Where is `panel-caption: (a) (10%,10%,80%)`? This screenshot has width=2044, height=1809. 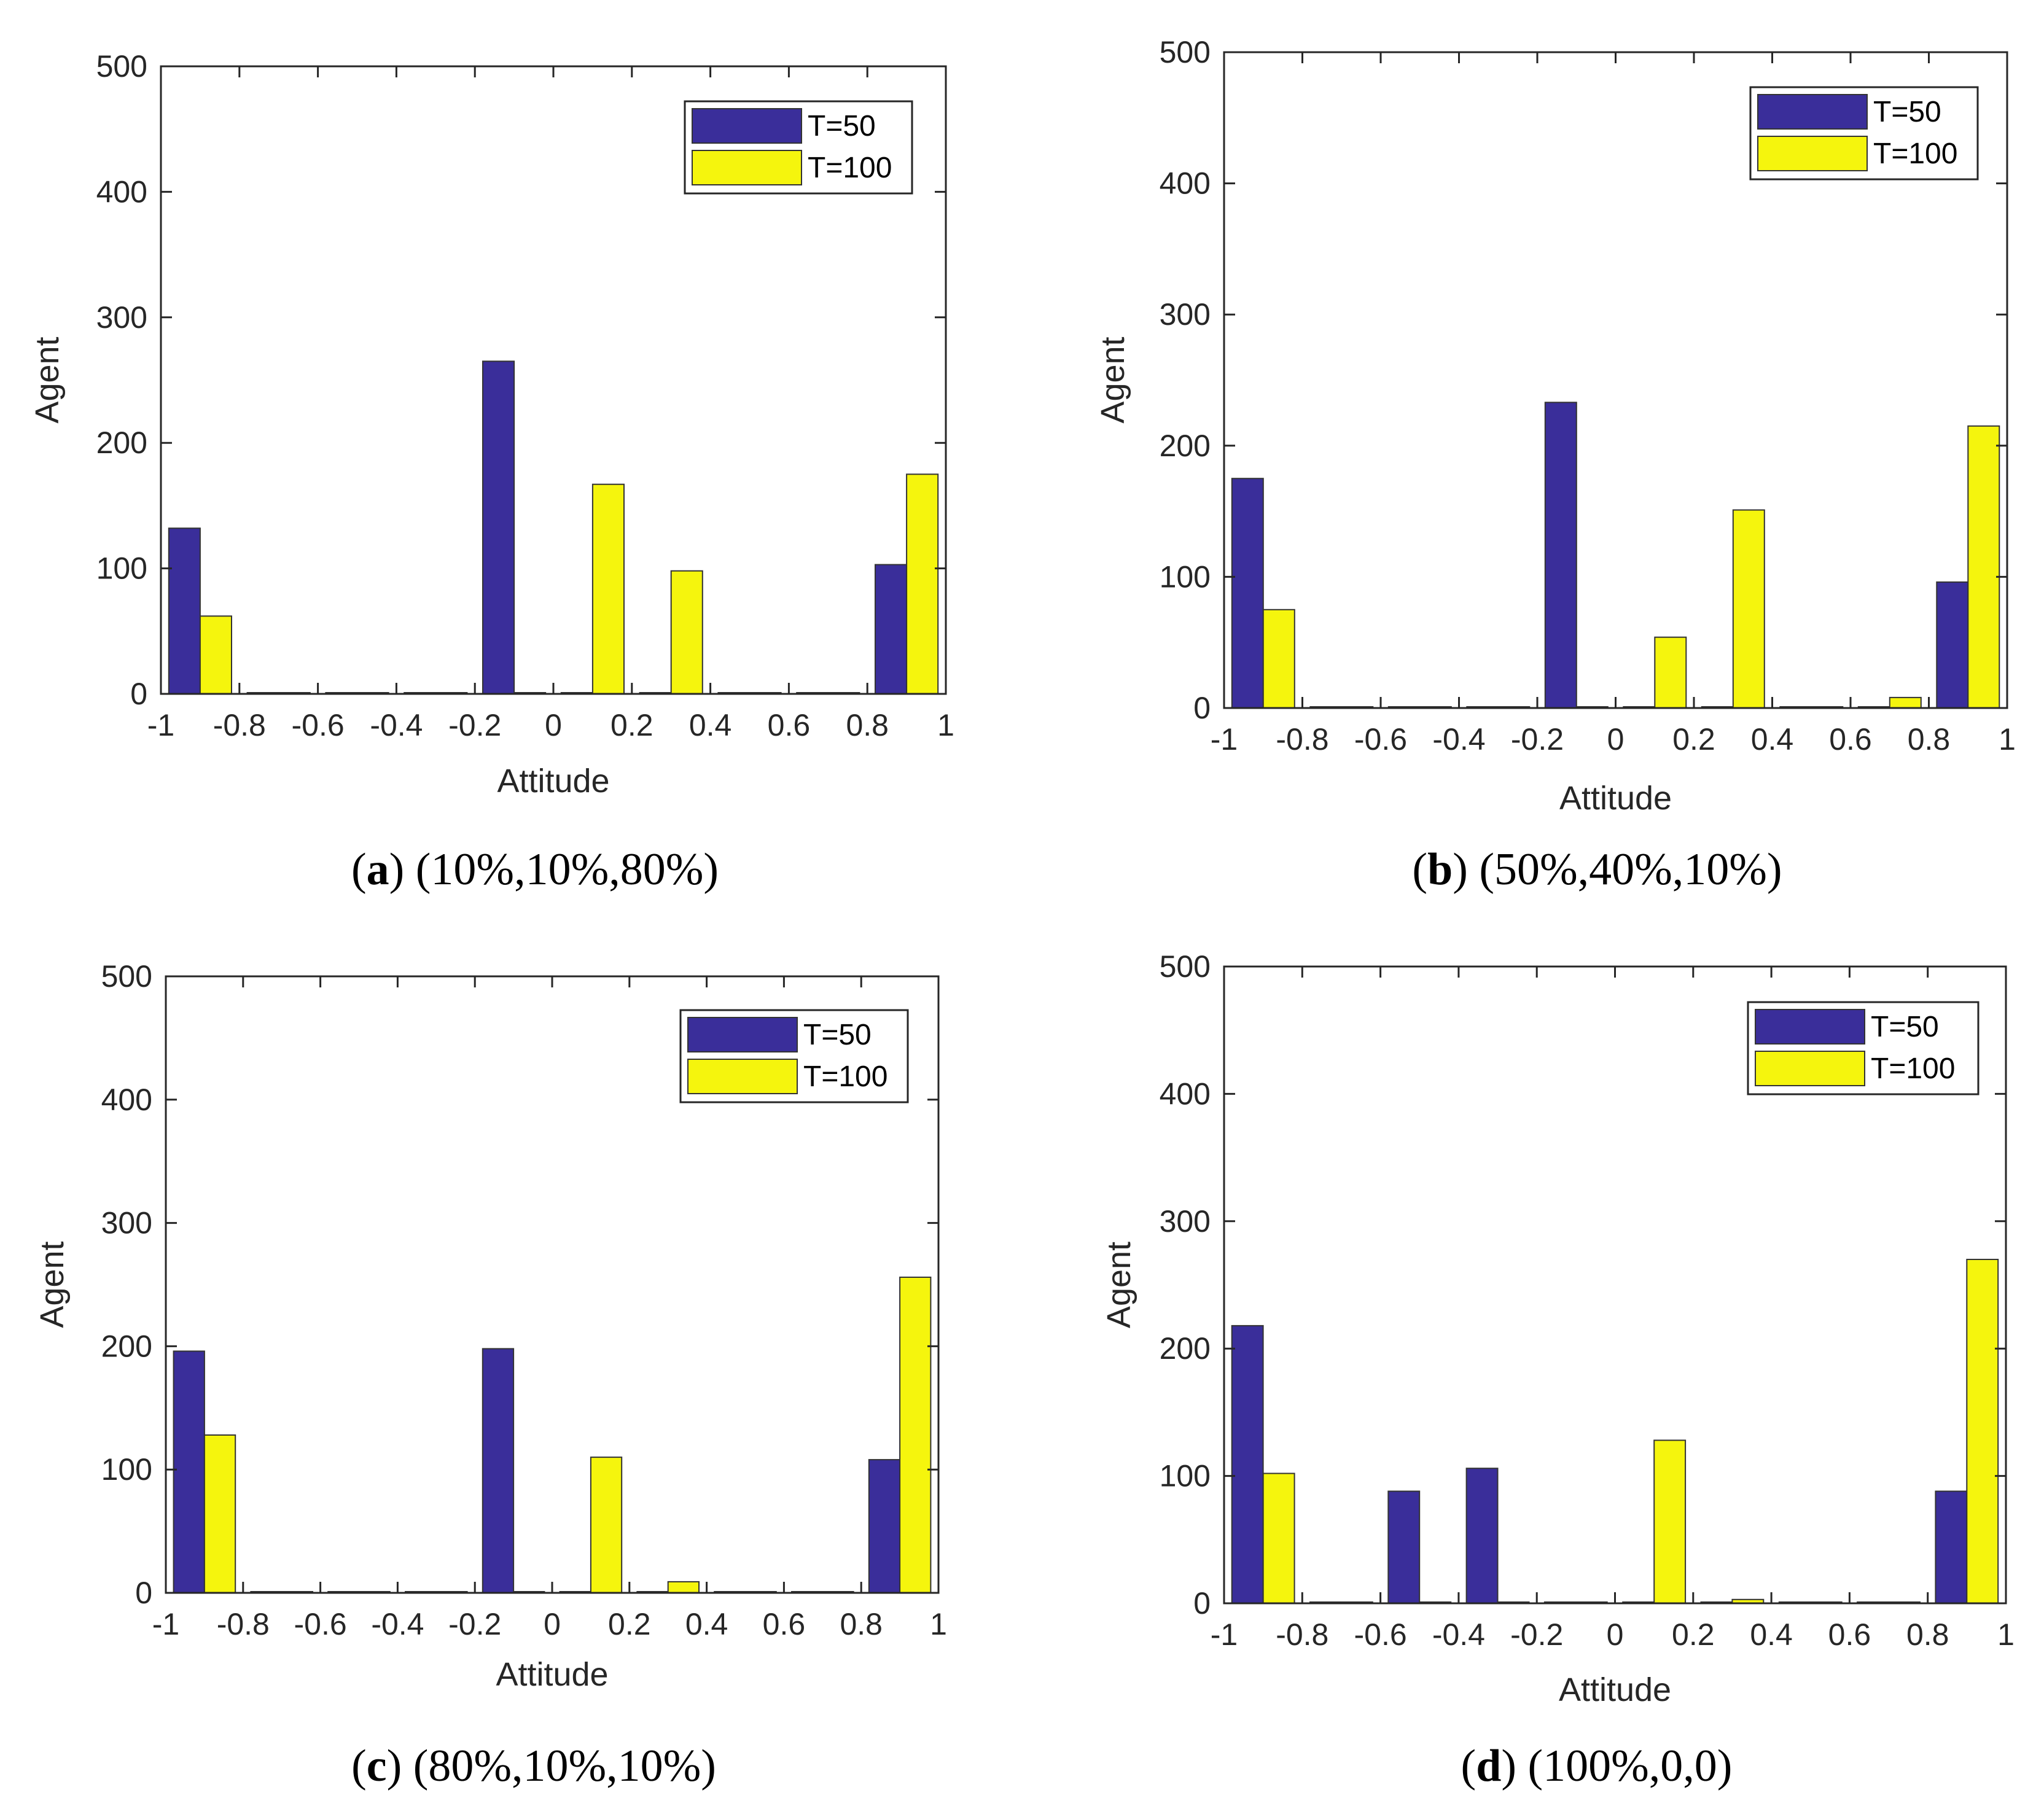
panel-caption: (a) (10%,10%,80%) is located at coordinates (535, 869).